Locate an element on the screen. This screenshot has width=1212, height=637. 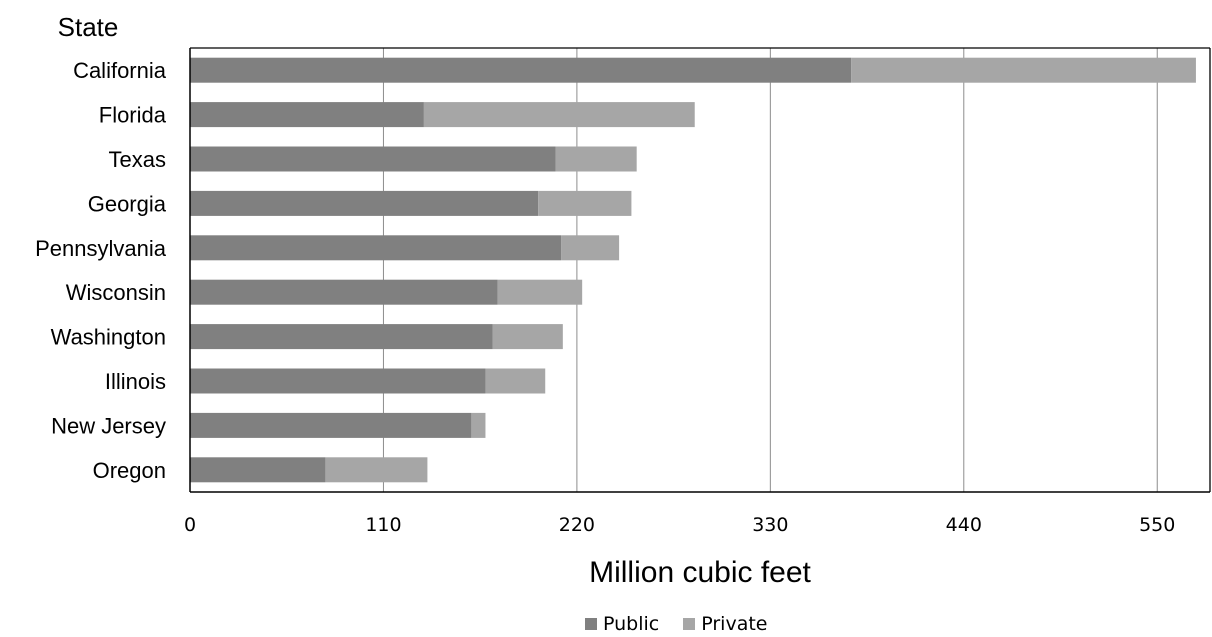
bar-texas-public is located at coordinates (373, 159).